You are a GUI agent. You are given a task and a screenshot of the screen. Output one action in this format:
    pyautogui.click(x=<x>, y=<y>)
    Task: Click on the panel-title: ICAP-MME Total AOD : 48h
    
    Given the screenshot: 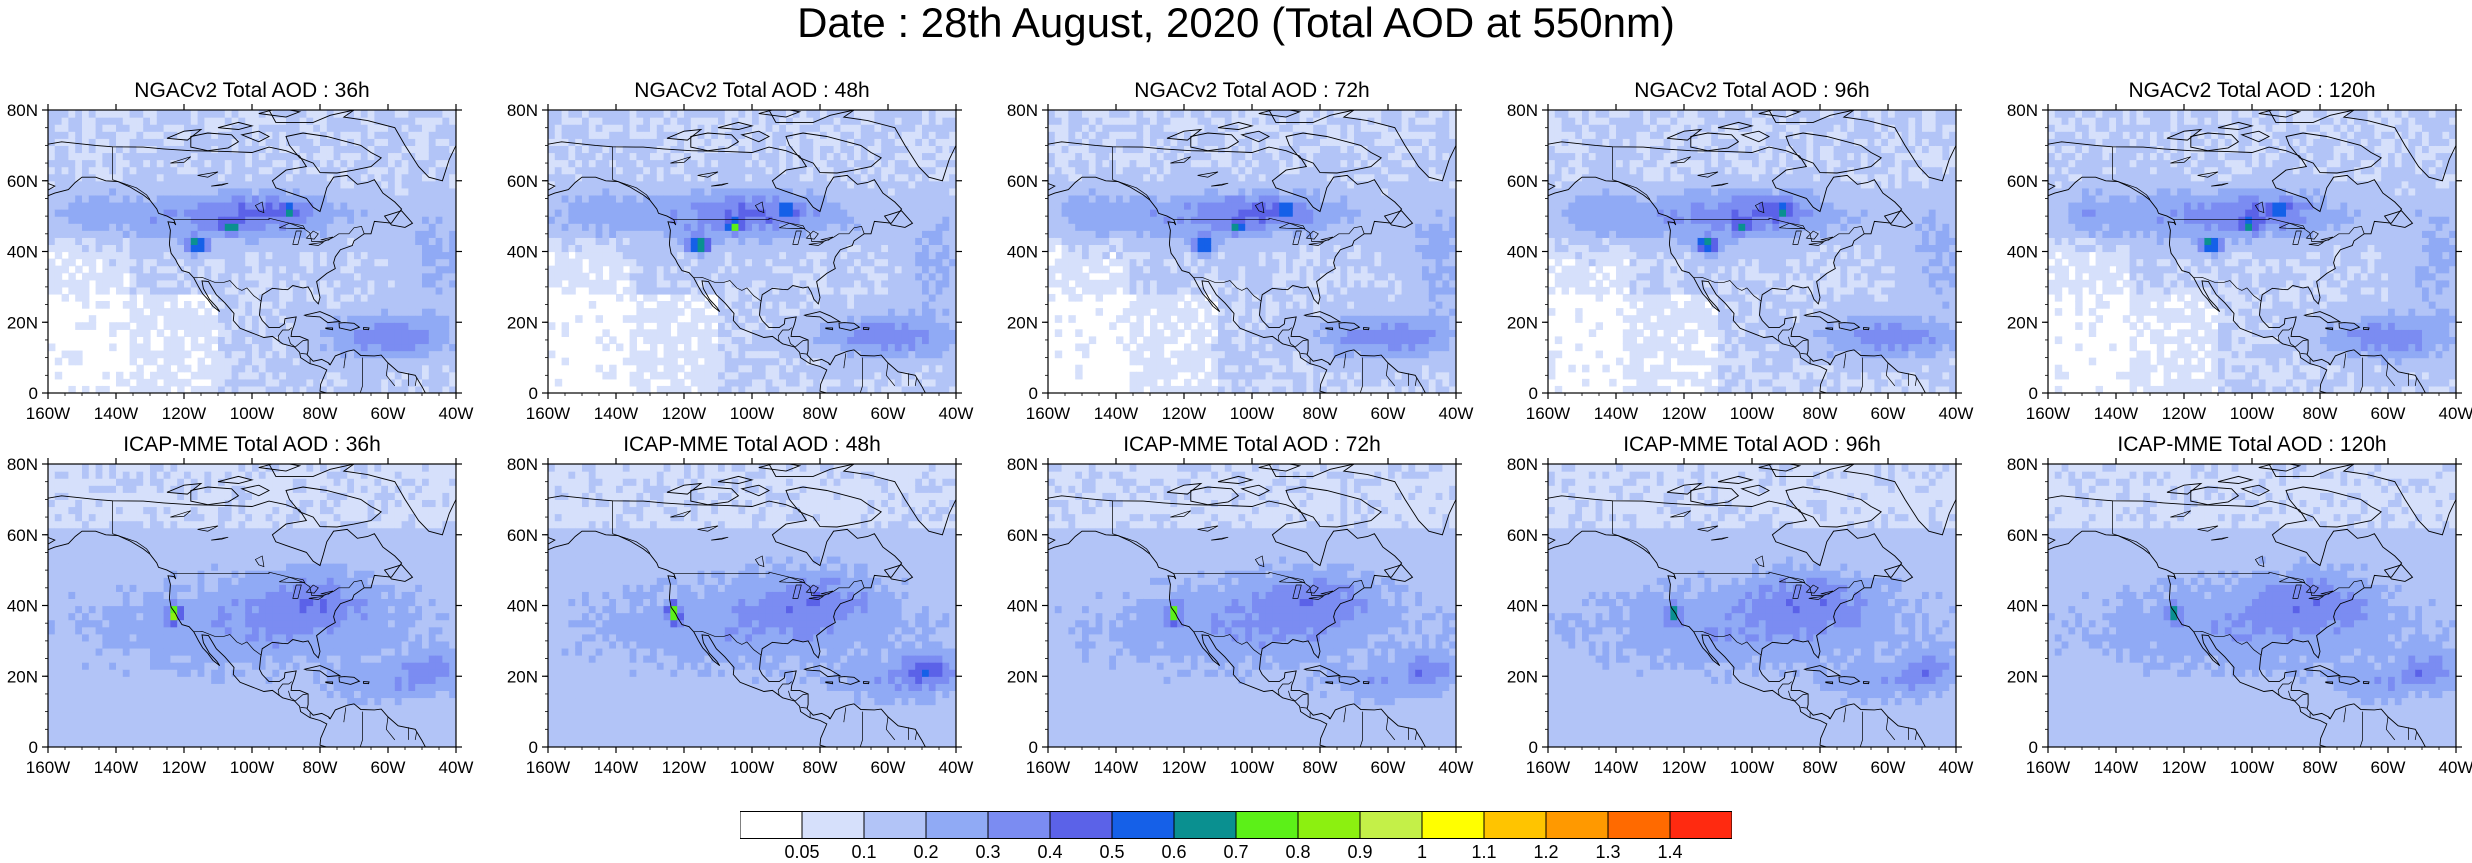 What is the action you would take?
    pyautogui.click(x=752, y=444)
    